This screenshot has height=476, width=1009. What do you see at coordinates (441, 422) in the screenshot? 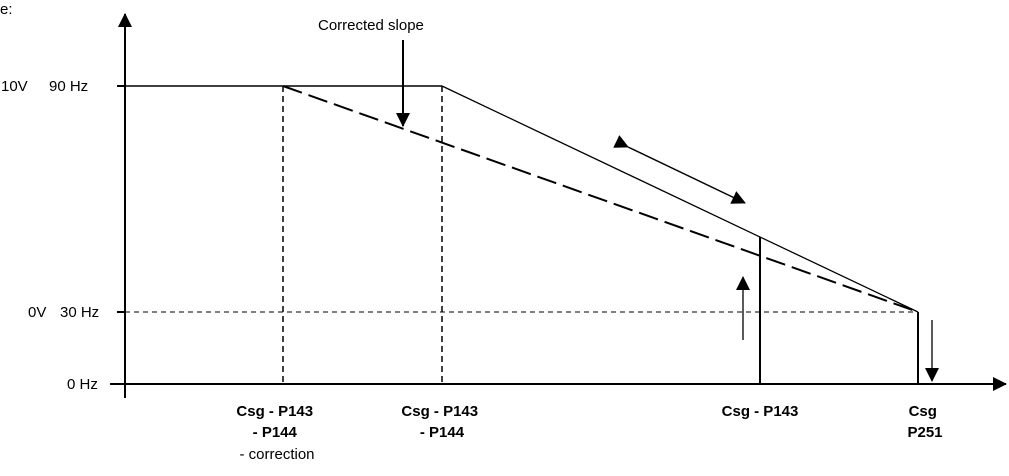
I see `x-label-2: Csg - P143 - P144` at bounding box center [441, 422].